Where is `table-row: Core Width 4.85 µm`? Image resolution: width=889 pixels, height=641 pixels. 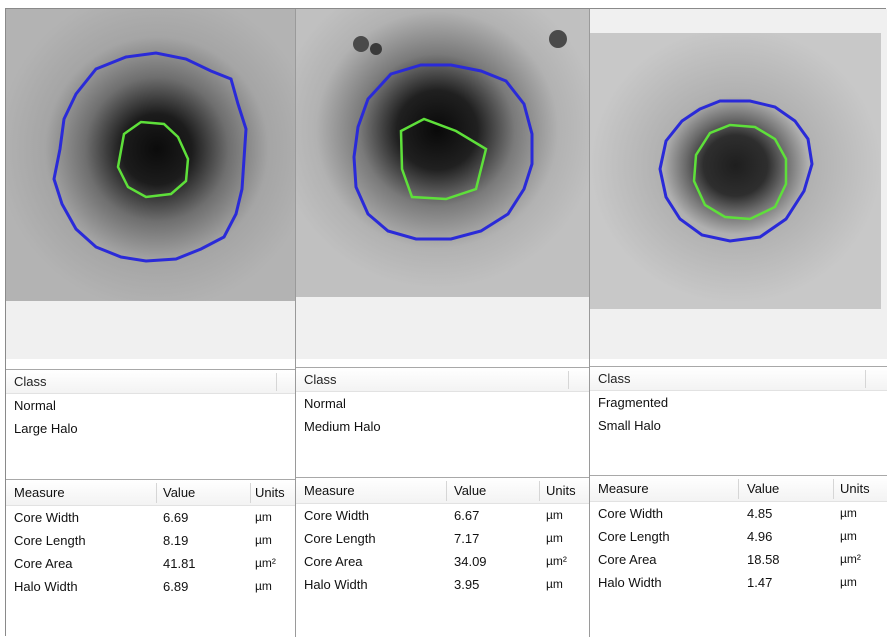 table-row: Core Width 4.85 µm is located at coordinates (738, 513).